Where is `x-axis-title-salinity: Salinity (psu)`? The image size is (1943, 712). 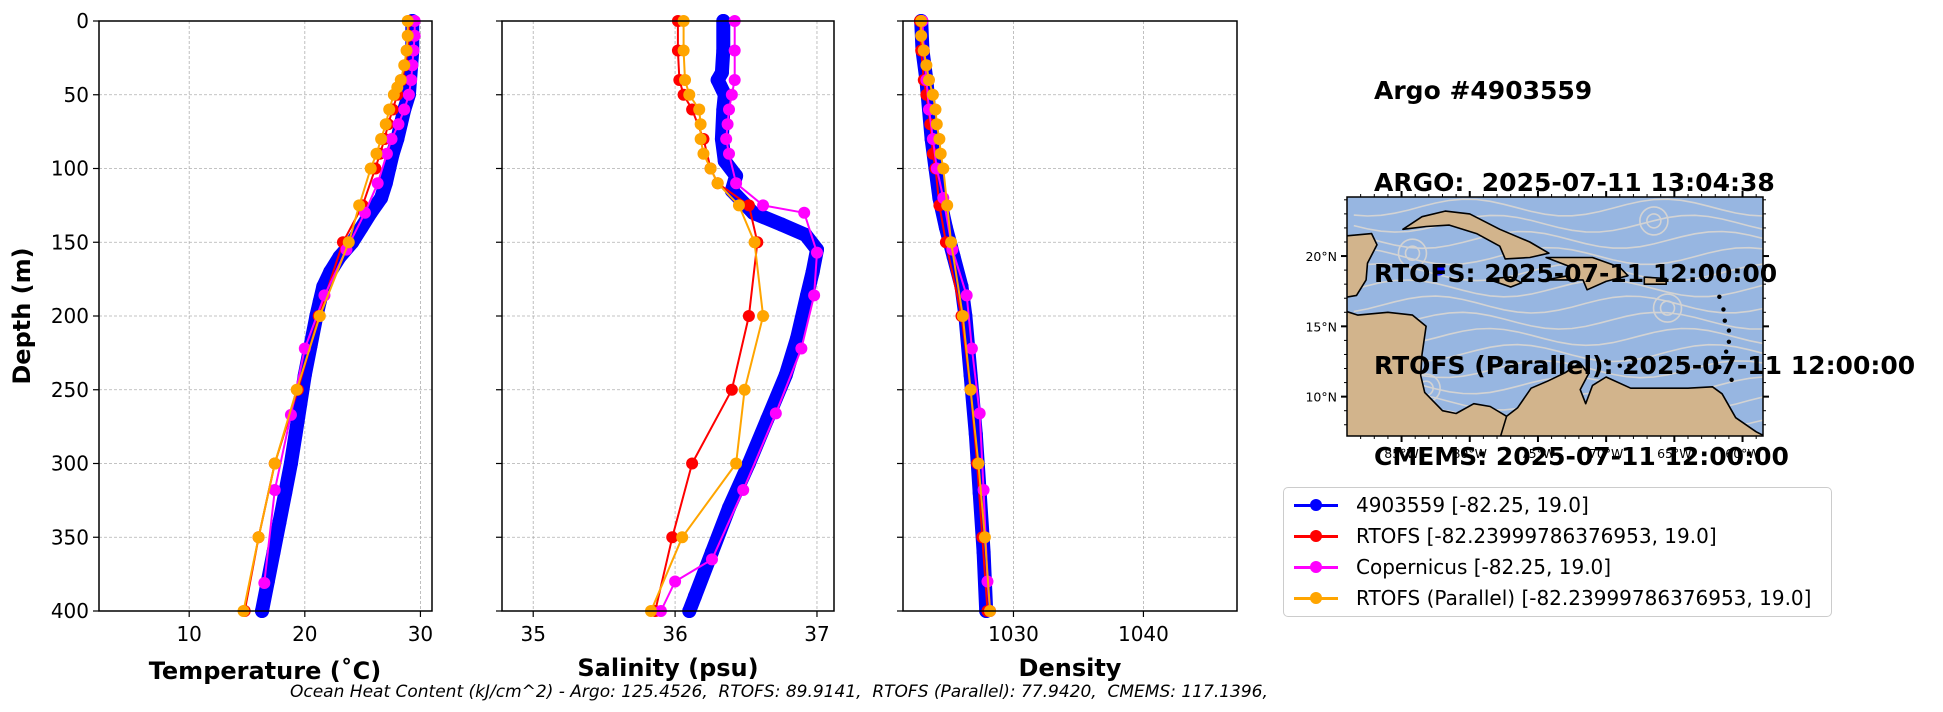
x-axis-title-salinity: Salinity (psu) is located at coordinates (667, 668).